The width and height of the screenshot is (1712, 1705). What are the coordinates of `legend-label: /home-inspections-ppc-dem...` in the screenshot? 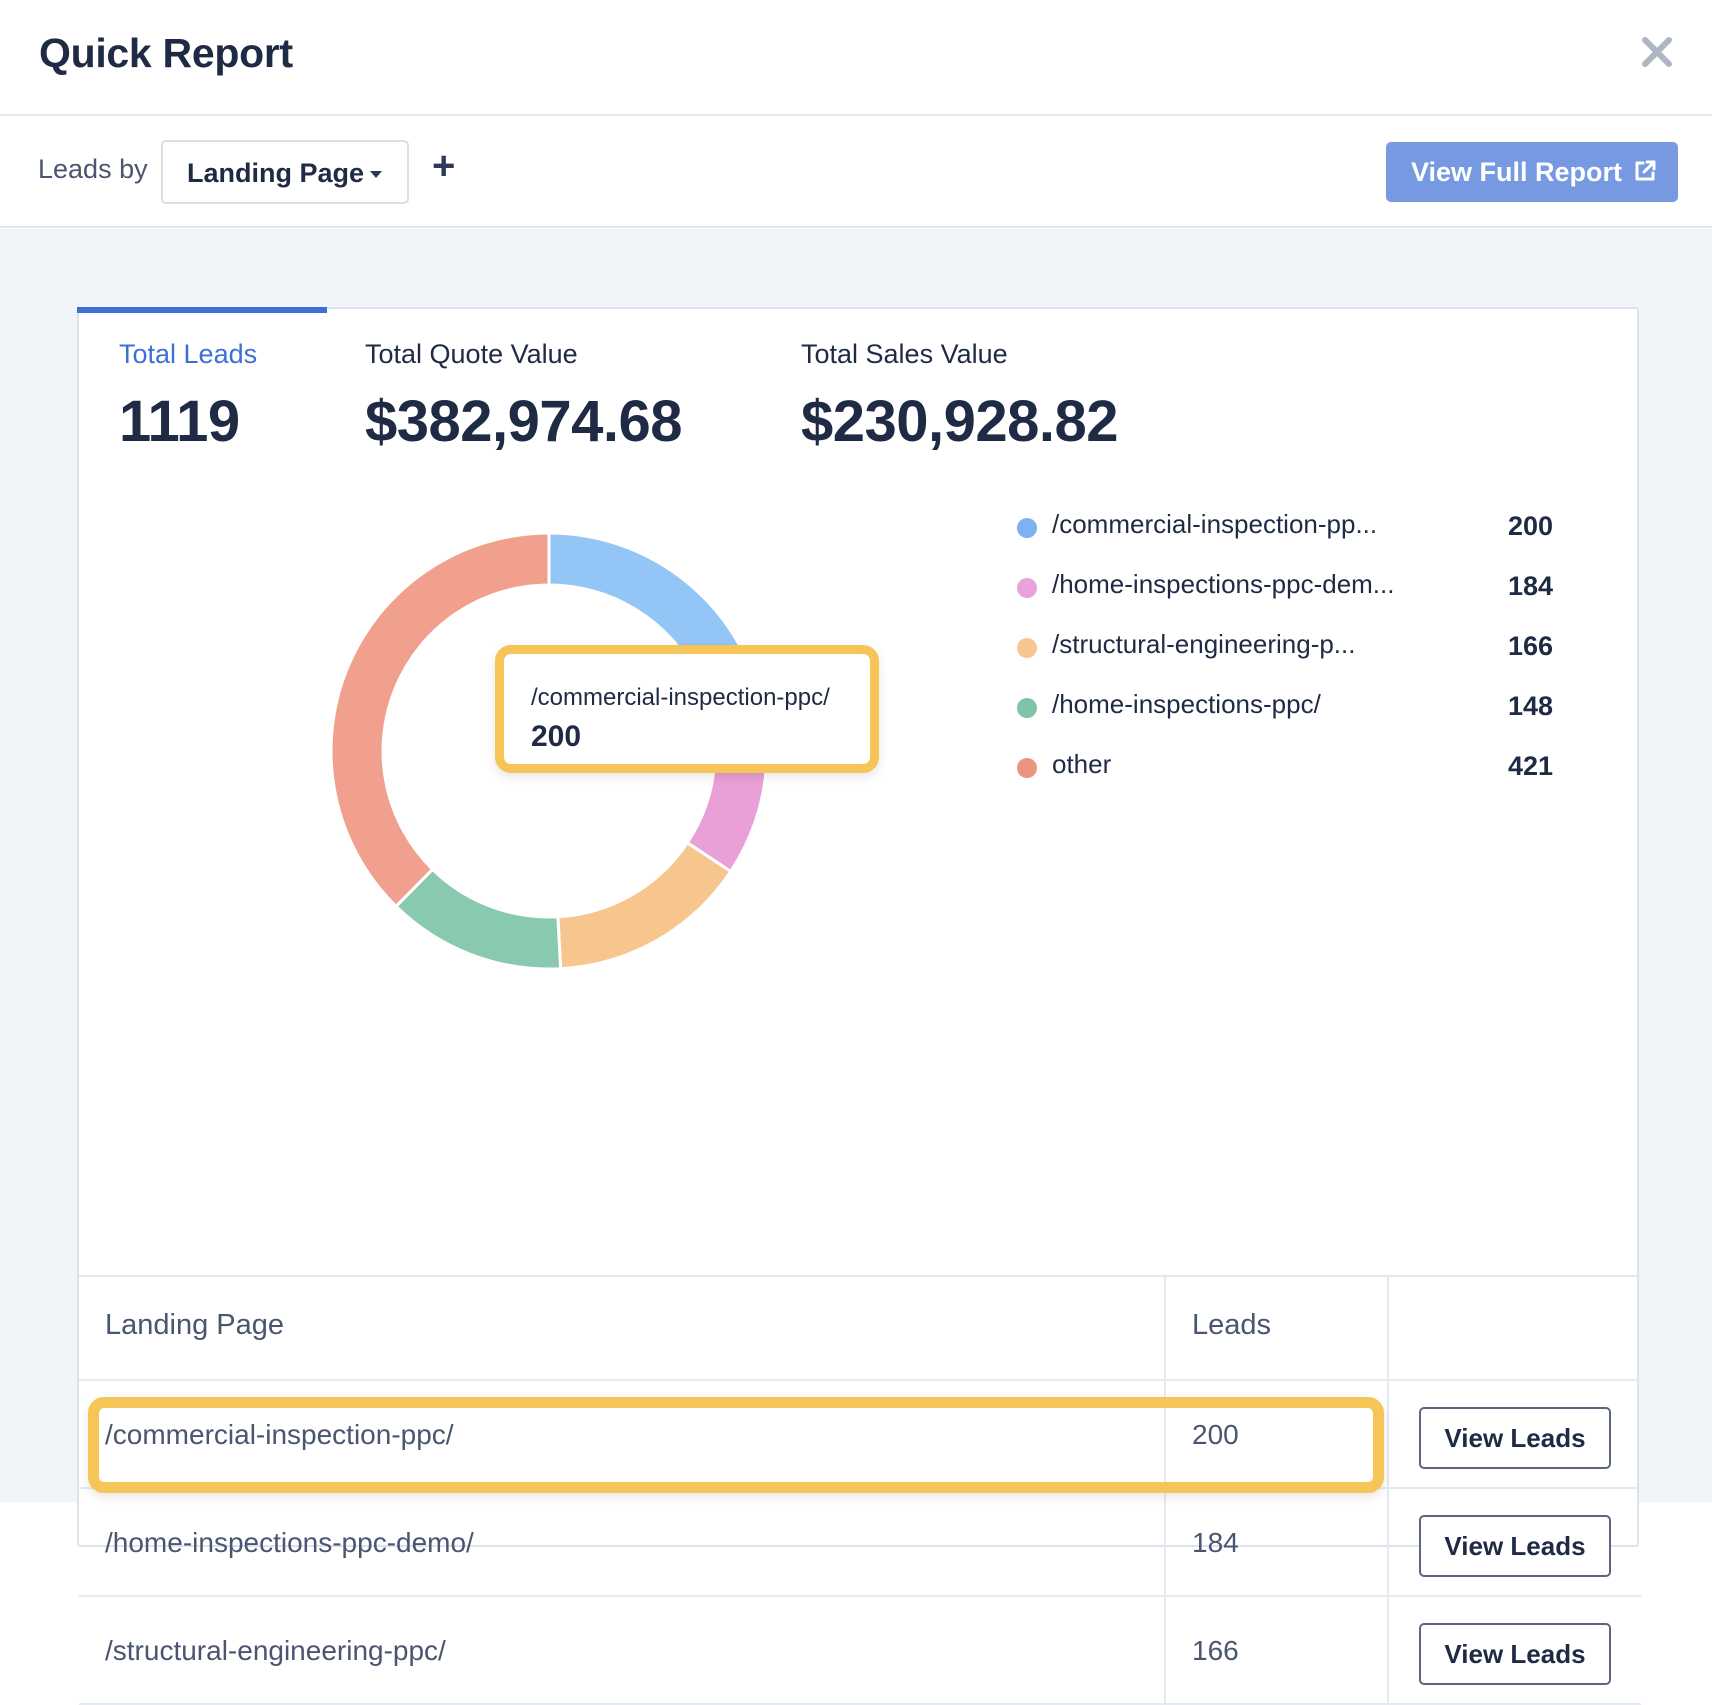 It's located at (1223, 584).